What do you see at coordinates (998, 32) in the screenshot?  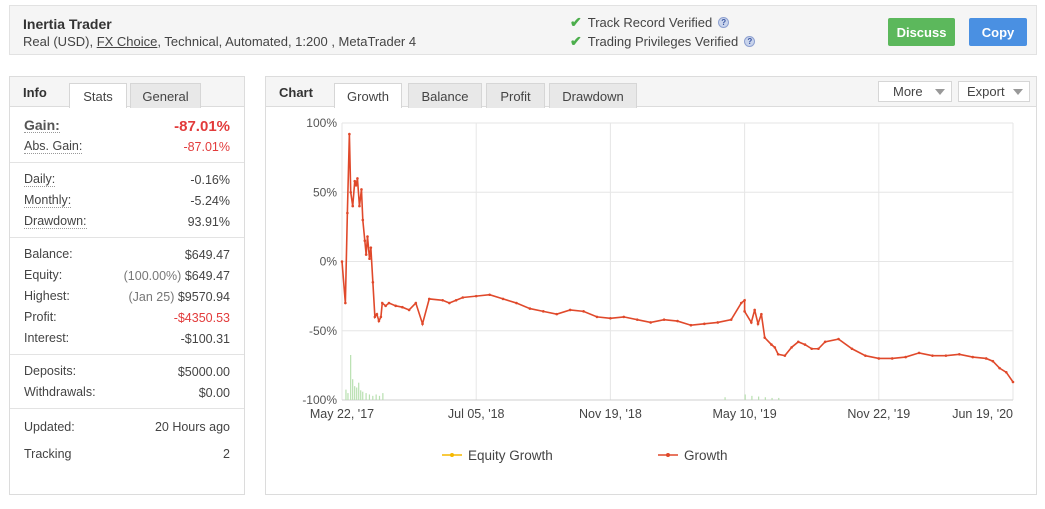 I see `copy-button: Copy` at bounding box center [998, 32].